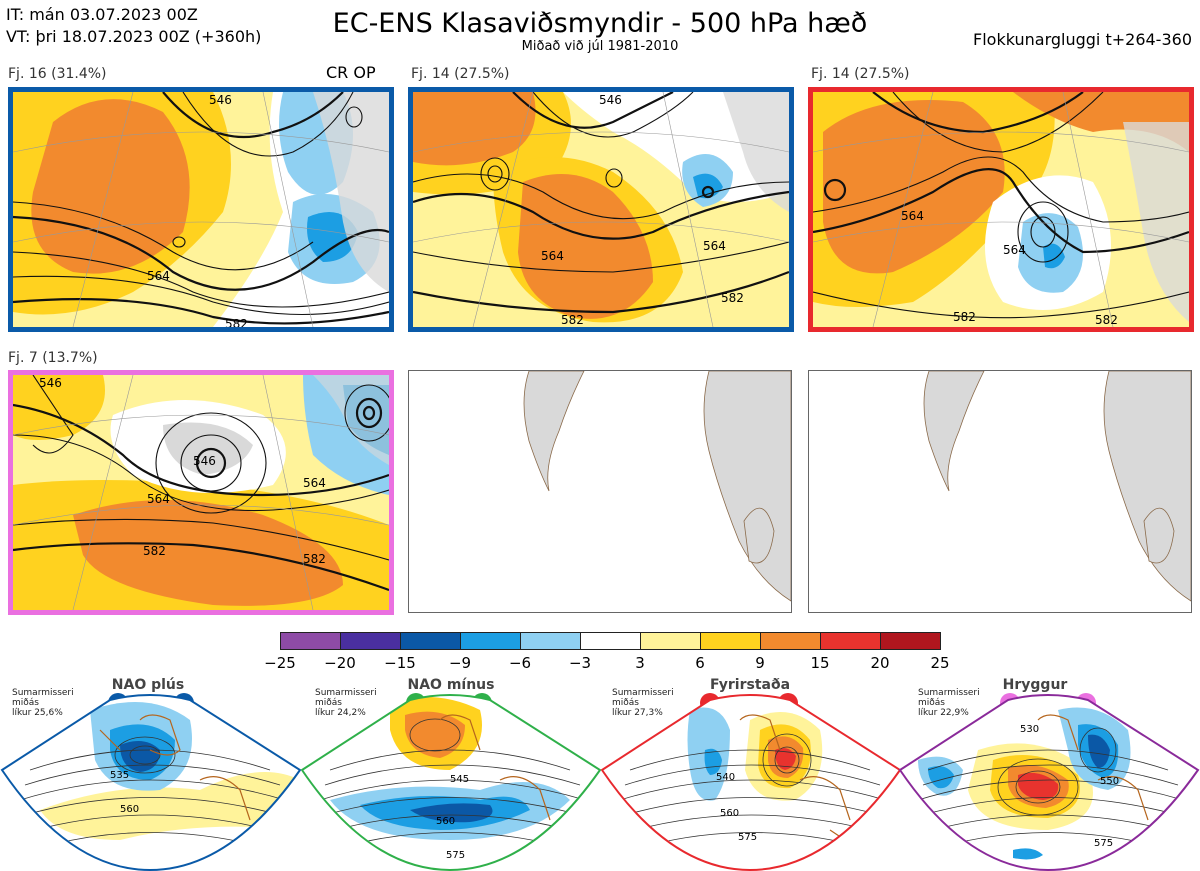 This screenshot has height=871, width=1200. I want to click on colorbar-tick-10: 15, so click(820, 663).